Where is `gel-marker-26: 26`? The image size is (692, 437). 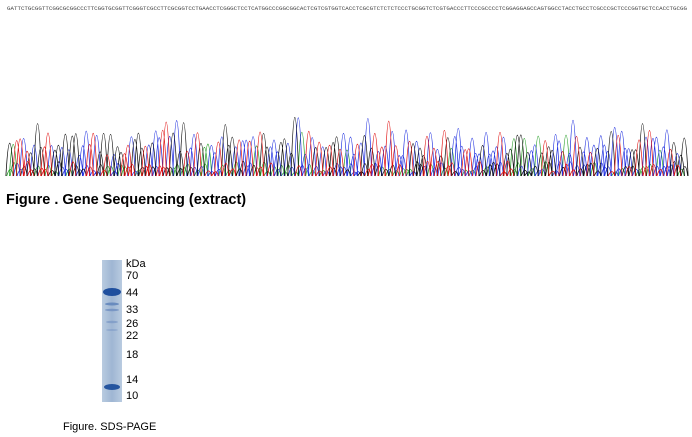
gel-marker-26: 26 is located at coordinates (132, 324).